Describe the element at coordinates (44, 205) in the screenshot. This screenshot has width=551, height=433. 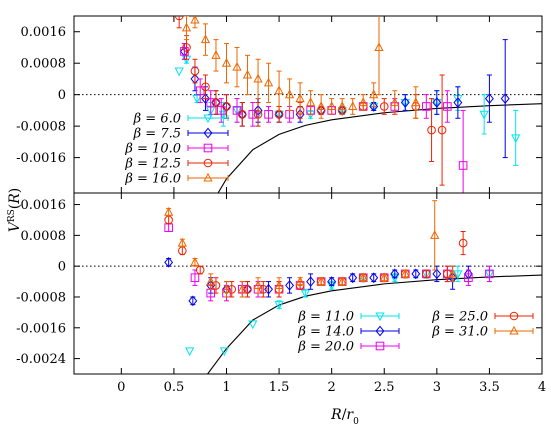
I see `bottom-y-tick-label: 0.0016` at that location.